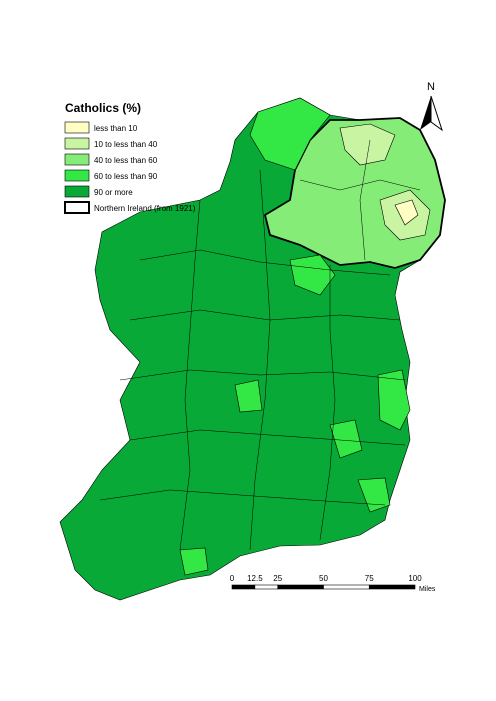 The height and width of the screenshot is (701, 496). Describe the element at coordinates (415, 578) in the screenshot. I see `scale-label: 100` at that location.